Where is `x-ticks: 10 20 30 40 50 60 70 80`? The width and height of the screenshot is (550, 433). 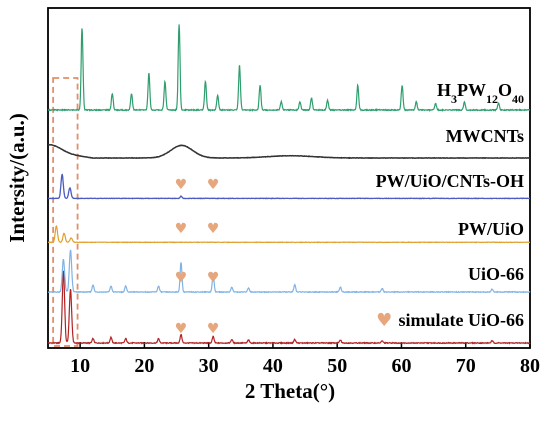 x-ticks: 10 20 30 40 50 60 70 80 is located at coordinates (305, 359).